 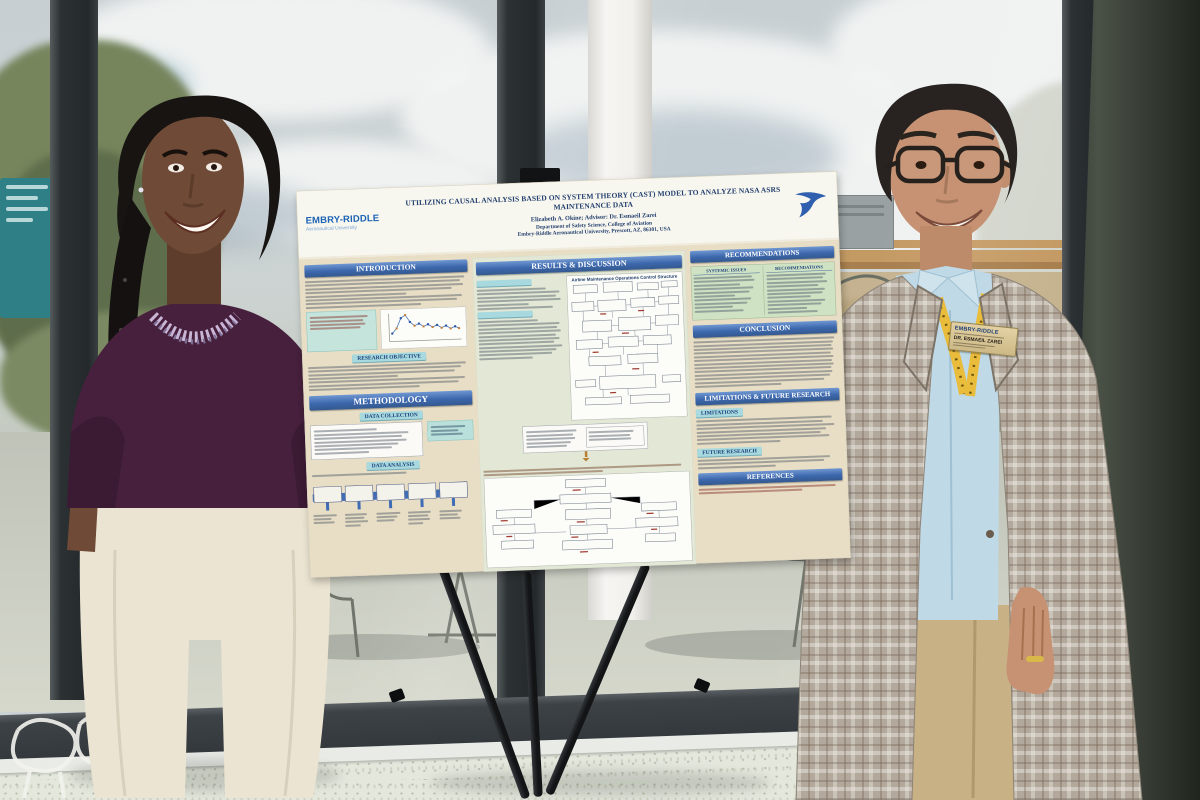 I want to click on recommendations-list, so click(x=800, y=293).